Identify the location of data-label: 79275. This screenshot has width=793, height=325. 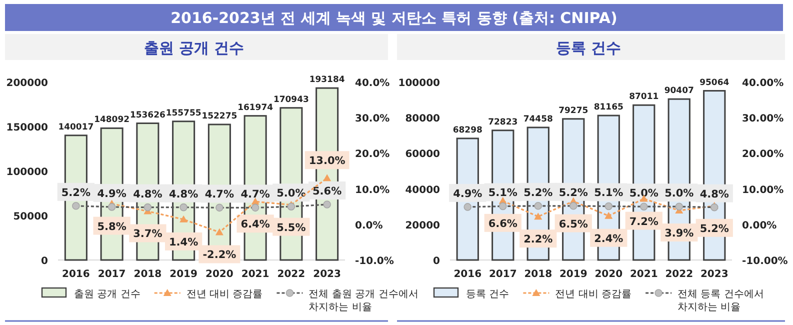
(573, 111).